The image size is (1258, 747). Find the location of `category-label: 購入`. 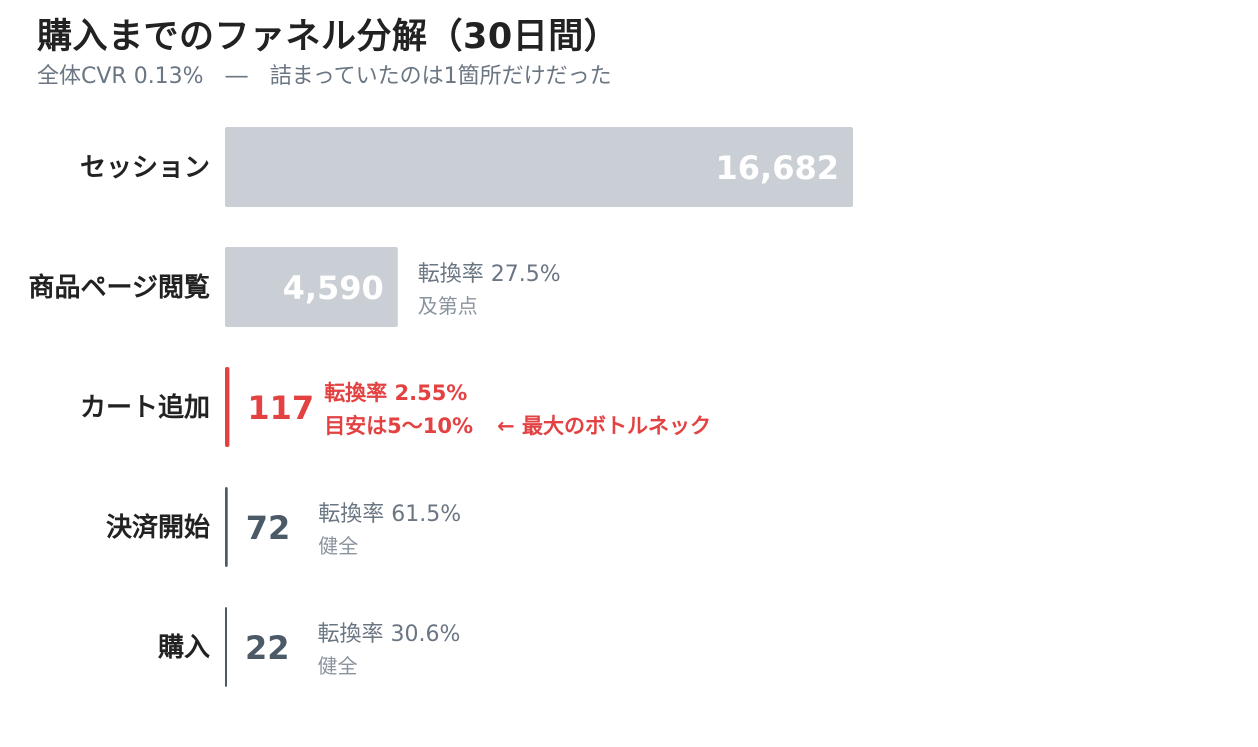

category-label: 購入 is located at coordinates (184, 648).